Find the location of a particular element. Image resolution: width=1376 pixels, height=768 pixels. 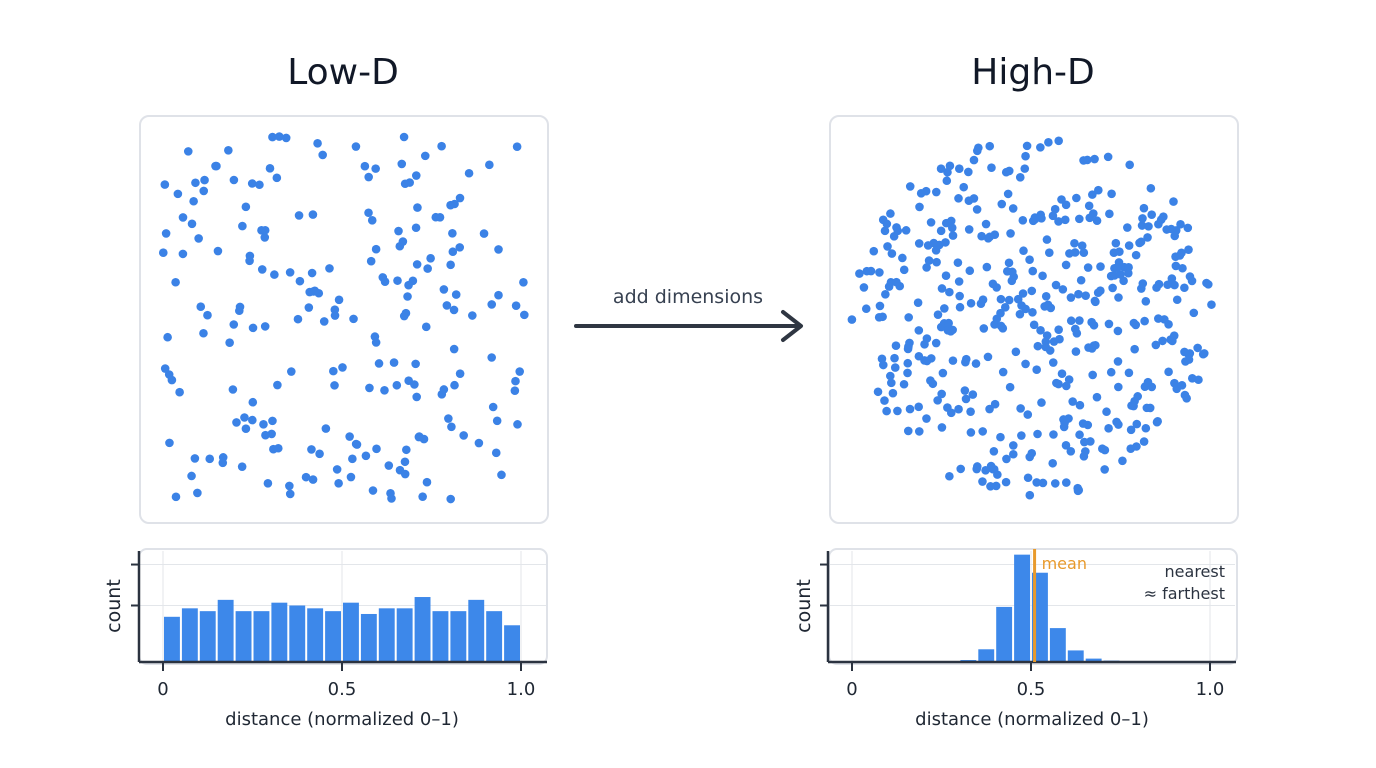

x-tick-label: 0.5 is located at coordinates (1031, 689).